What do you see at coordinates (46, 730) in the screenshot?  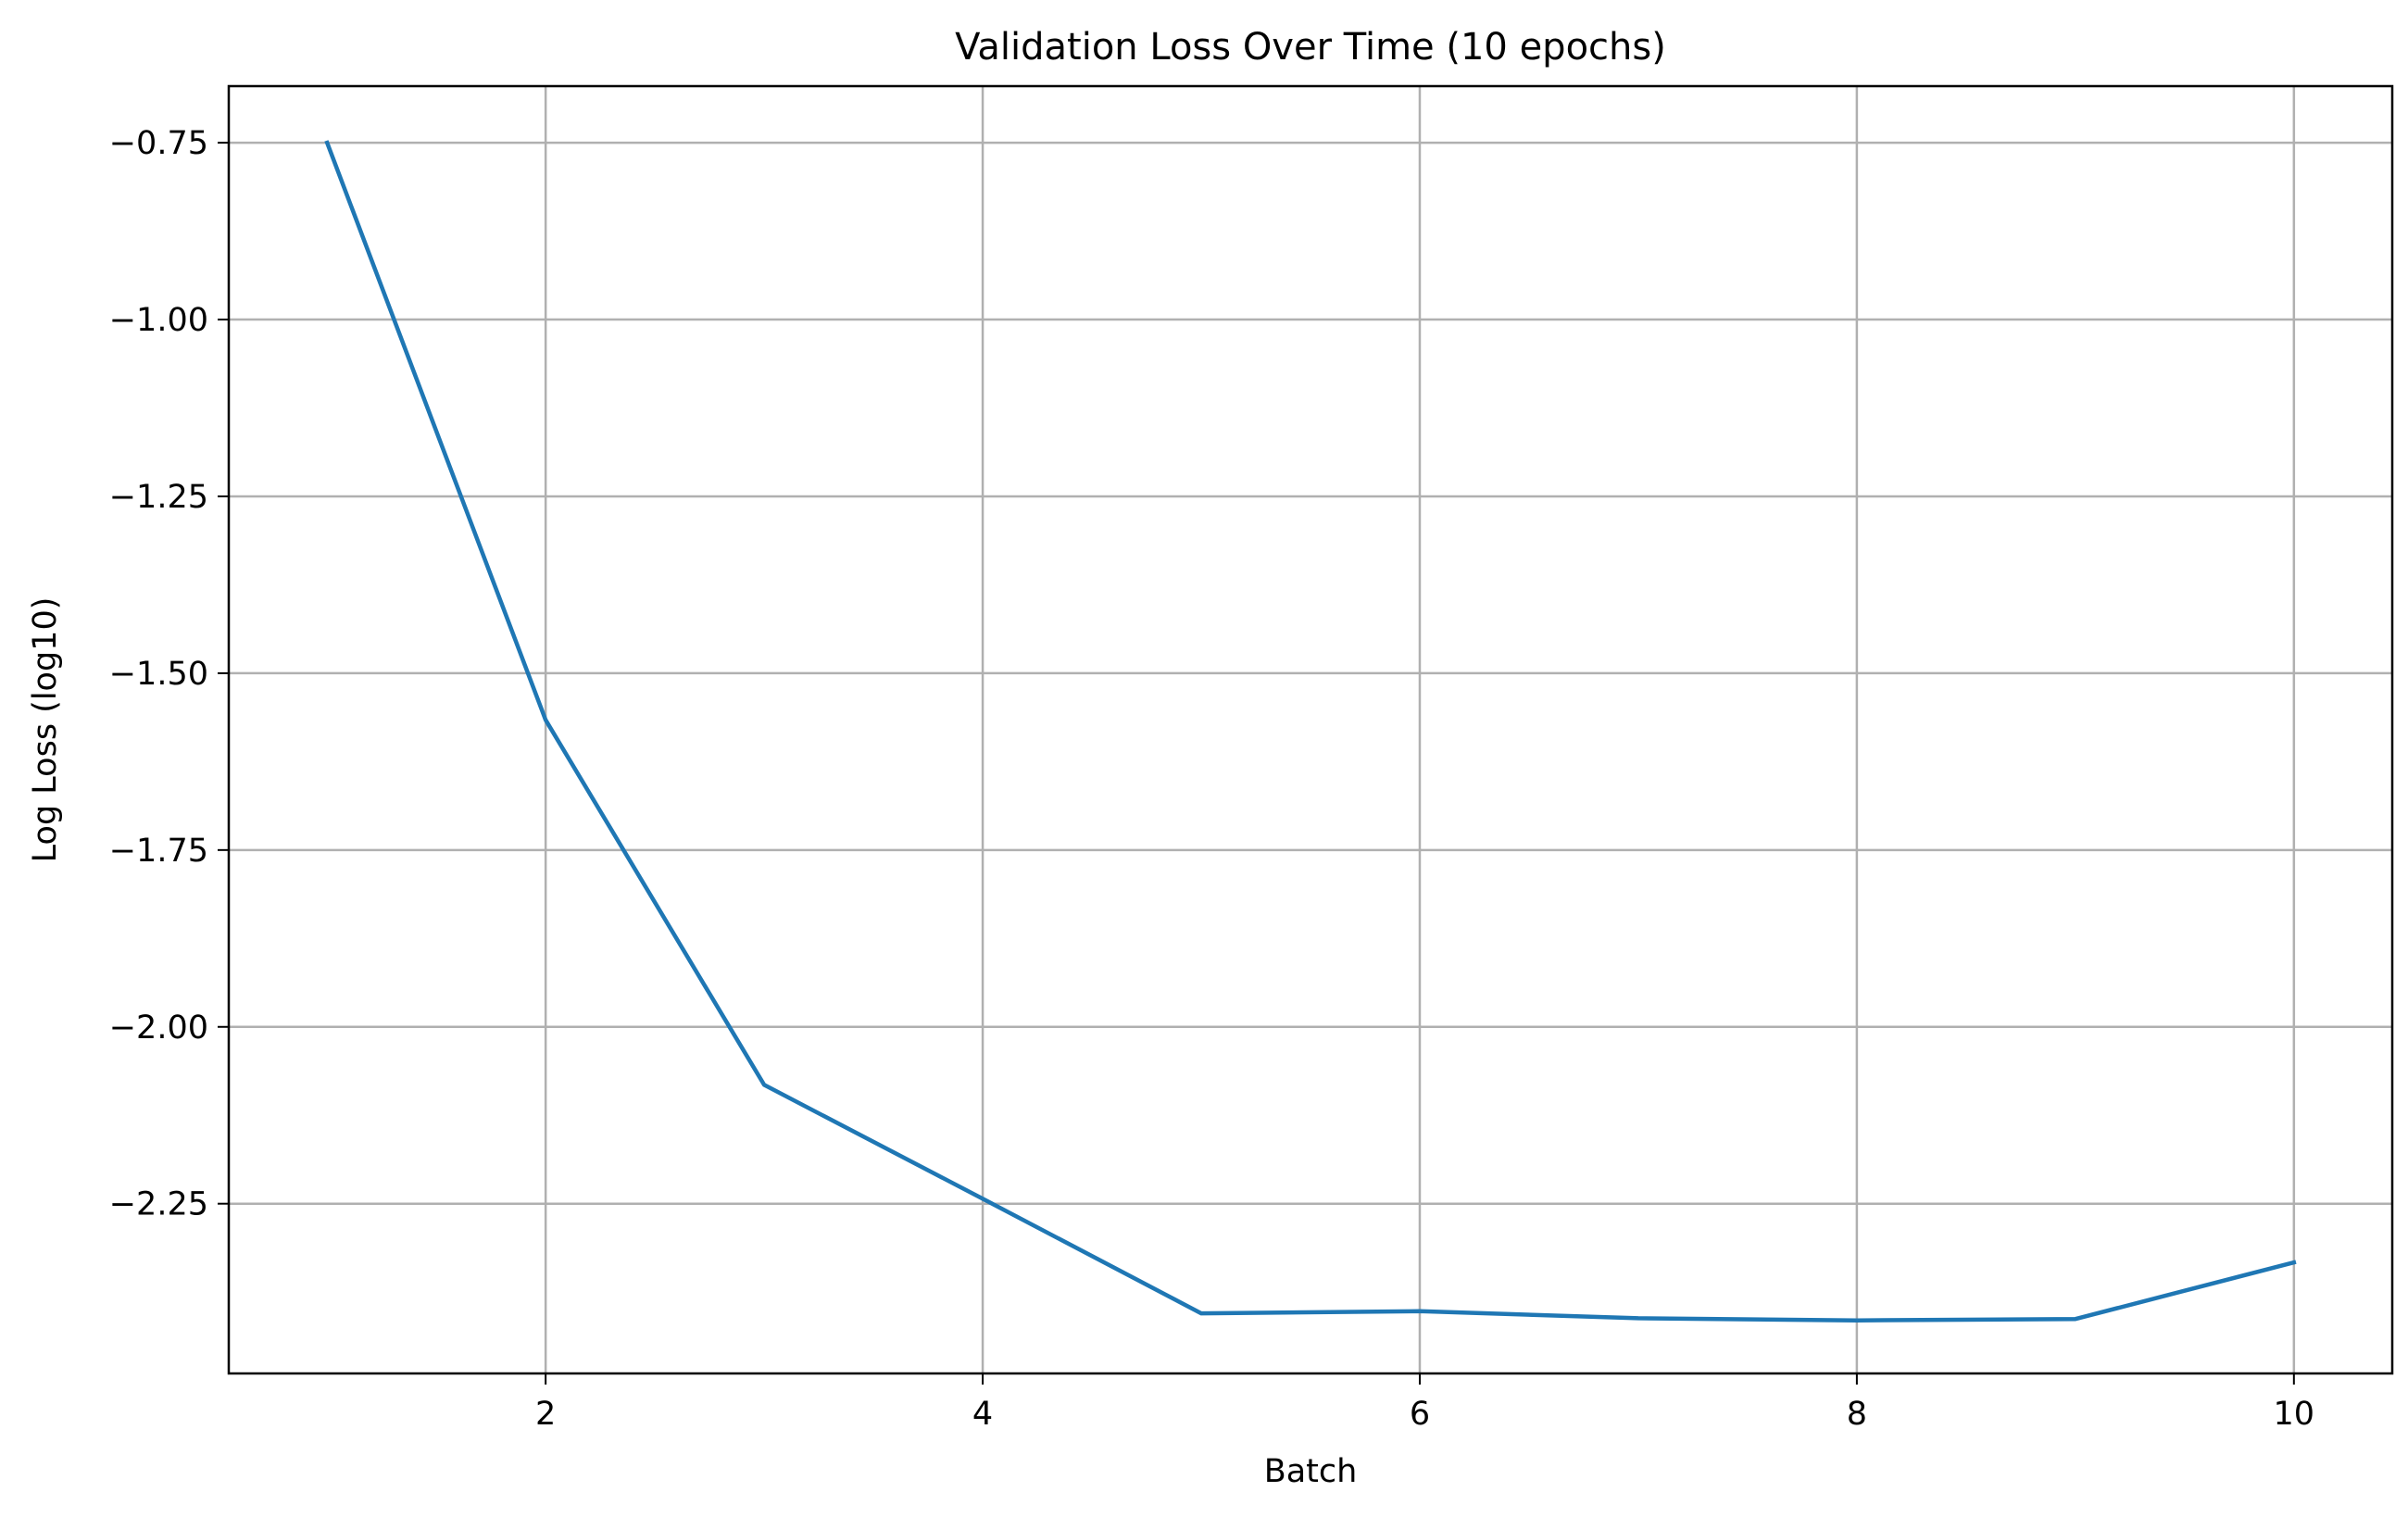 I see `y-axis-label: Log Loss (log10)` at bounding box center [46, 730].